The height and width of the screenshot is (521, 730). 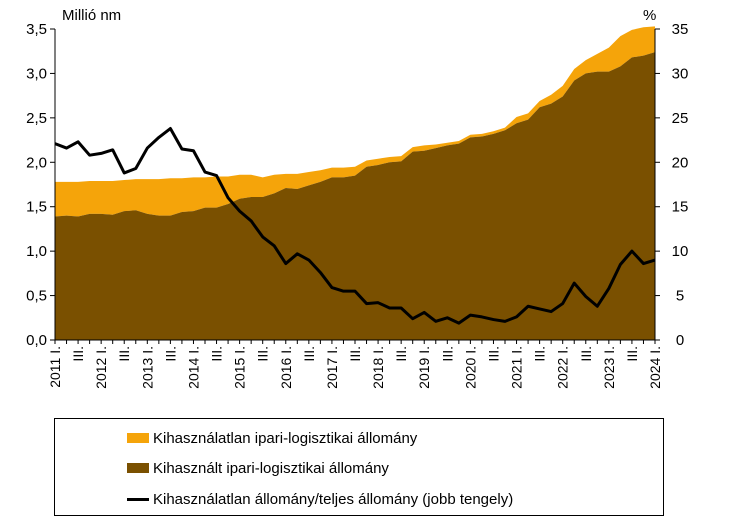 What do you see at coordinates (680, 73) in the screenshot?
I see `right-tick-label: 30` at bounding box center [680, 73].